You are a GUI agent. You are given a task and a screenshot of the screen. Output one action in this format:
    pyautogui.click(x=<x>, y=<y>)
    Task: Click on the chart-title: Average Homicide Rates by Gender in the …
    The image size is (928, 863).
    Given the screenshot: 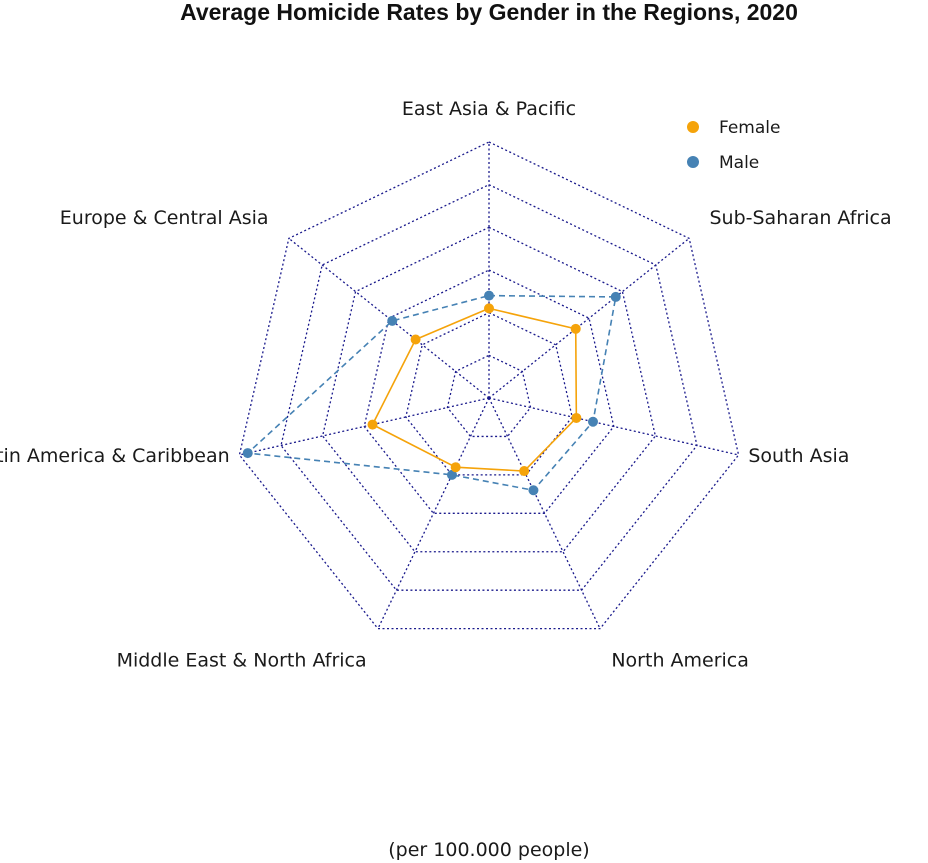 What is the action you would take?
    pyautogui.click(x=489, y=12)
    